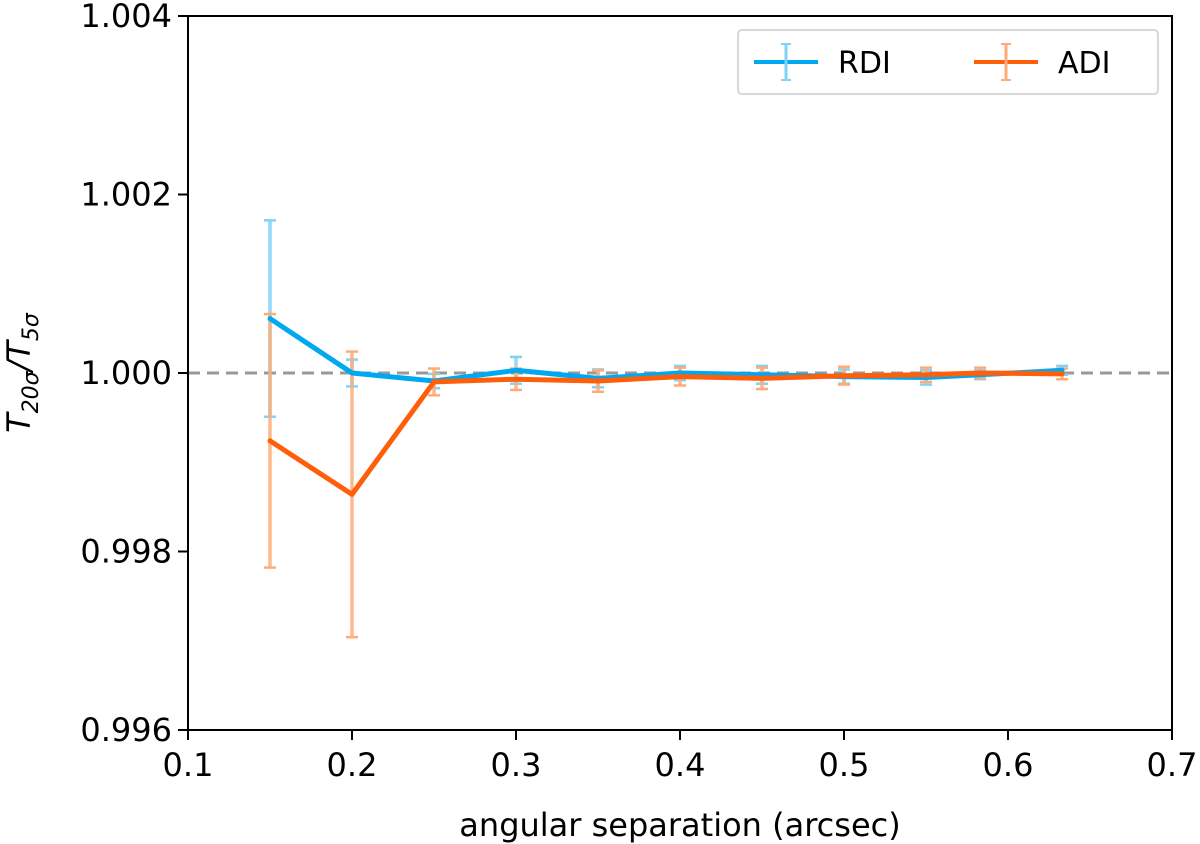 This screenshot has height=844, width=1200. I want to click on x-tick-label: 0.6, so click(1008, 765).